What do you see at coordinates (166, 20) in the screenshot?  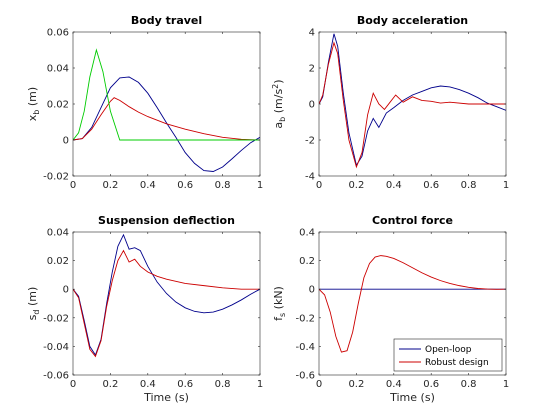 I see `chart-title: Body travel` at bounding box center [166, 20].